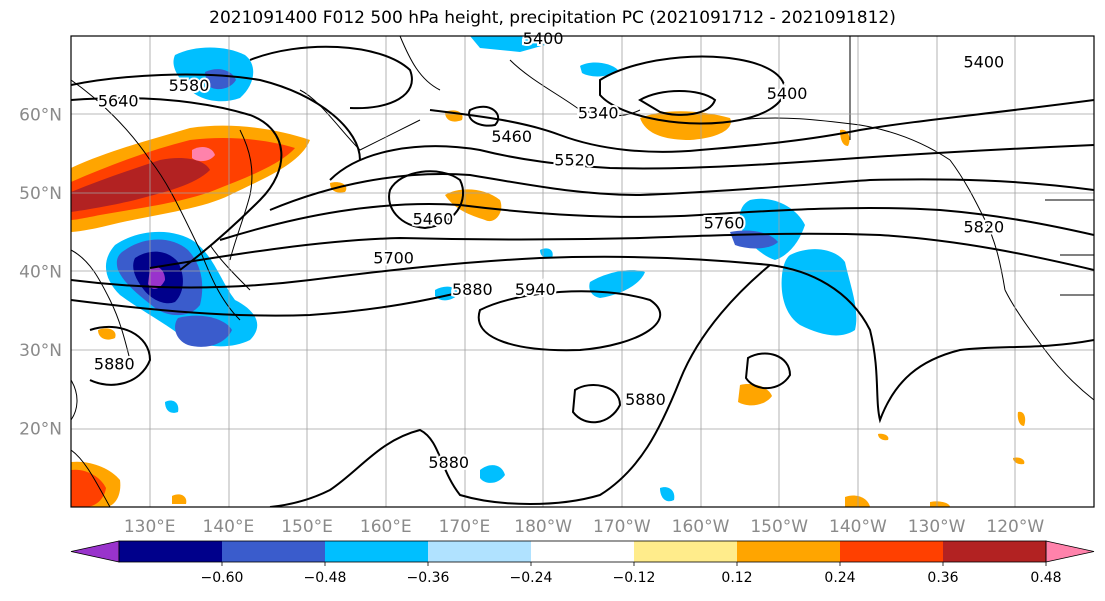  Describe the element at coordinates (222, 578) in the screenshot. I see `colorbar-tick-label: −0.60` at that location.